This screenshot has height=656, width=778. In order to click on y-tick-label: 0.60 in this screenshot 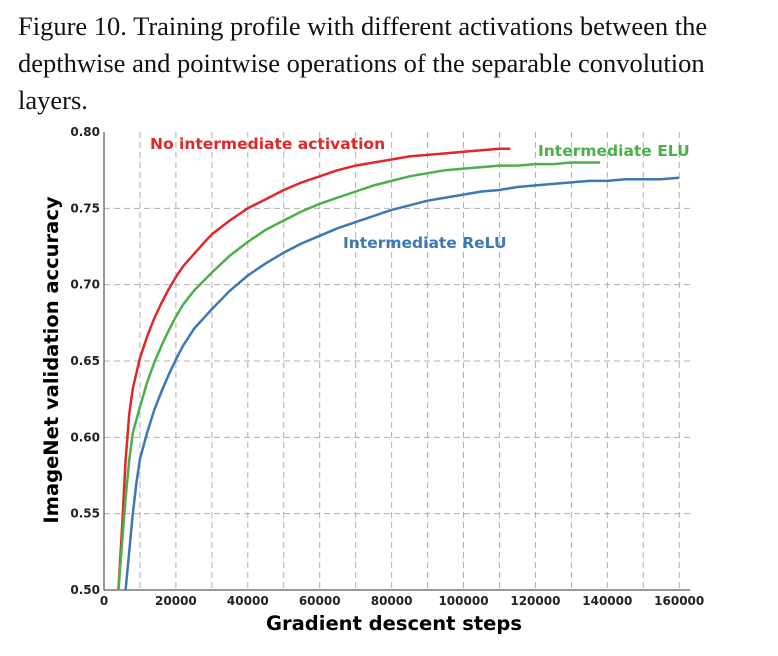, I will do `click(85, 437)`.